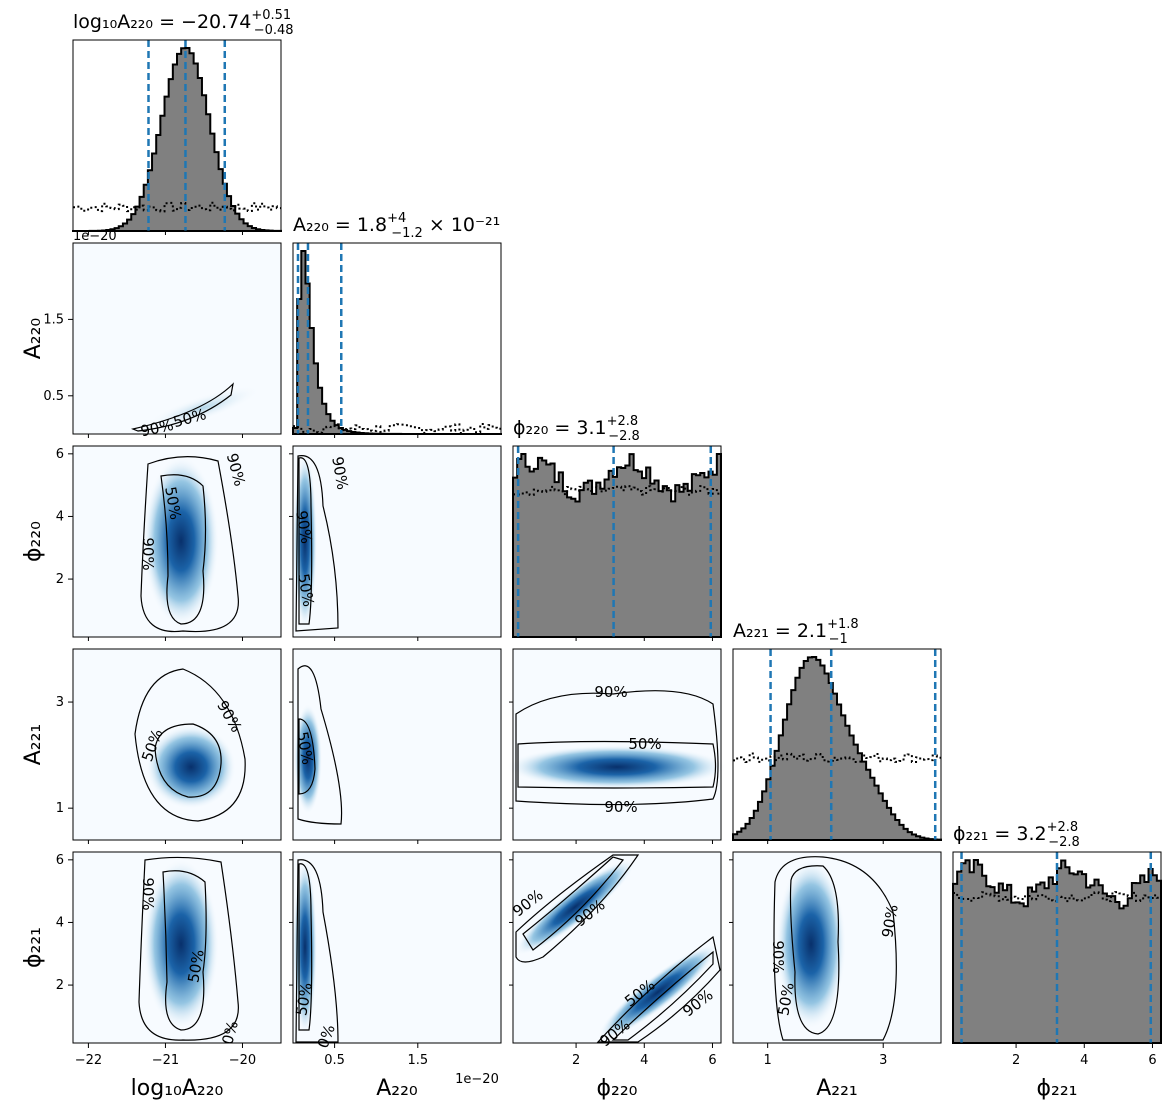  Describe the element at coordinates (165, 1060) in the screenshot. I see `x-tick-label: −21` at that location.